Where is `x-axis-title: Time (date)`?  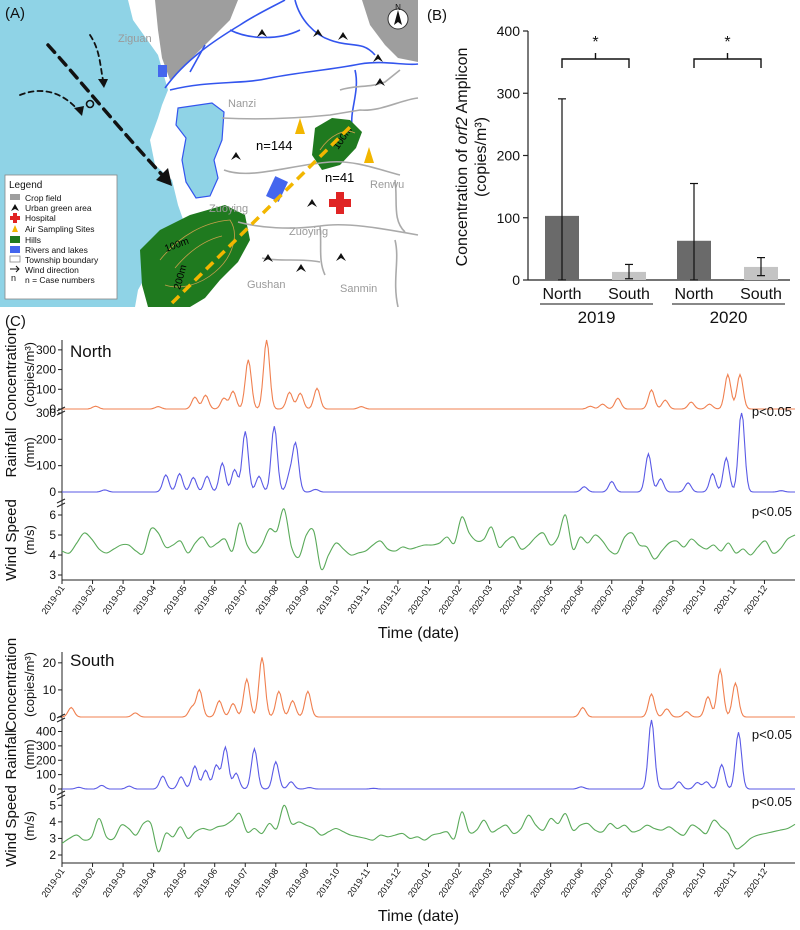 x-axis-title: Time (date) is located at coordinates (418, 633).